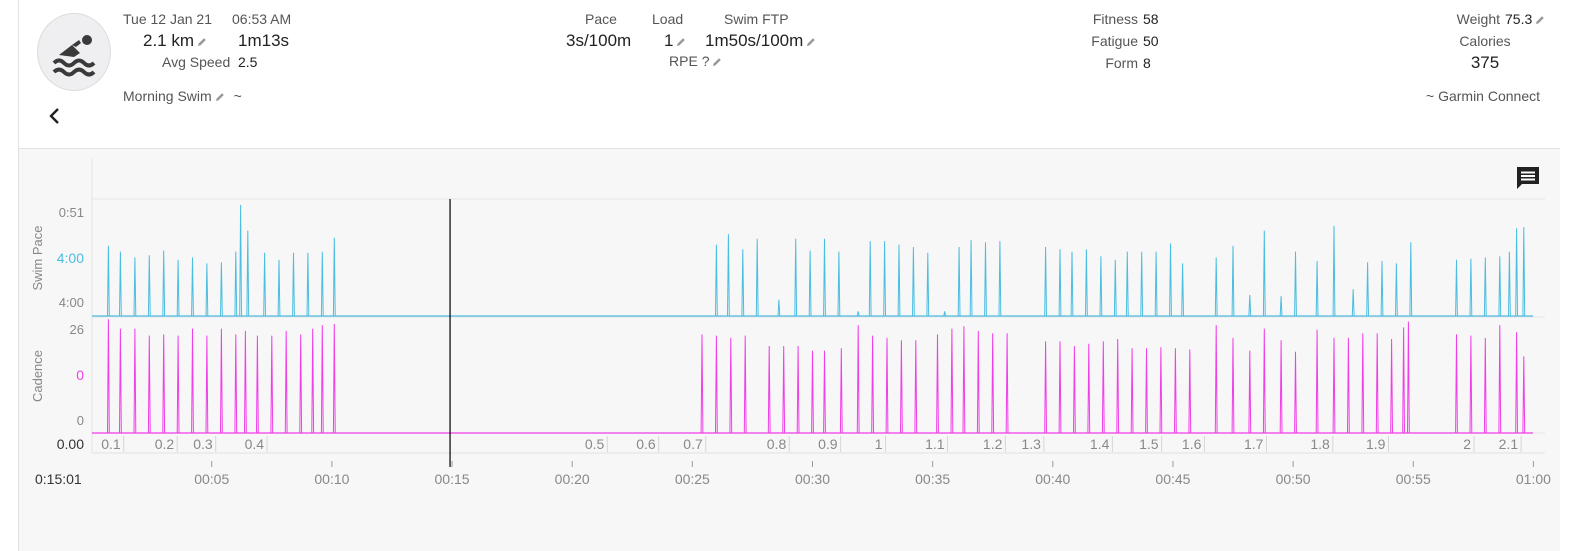 This screenshot has height=551, width=1575. I want to click on x-tick-label: 00:20, so click(572, 479).